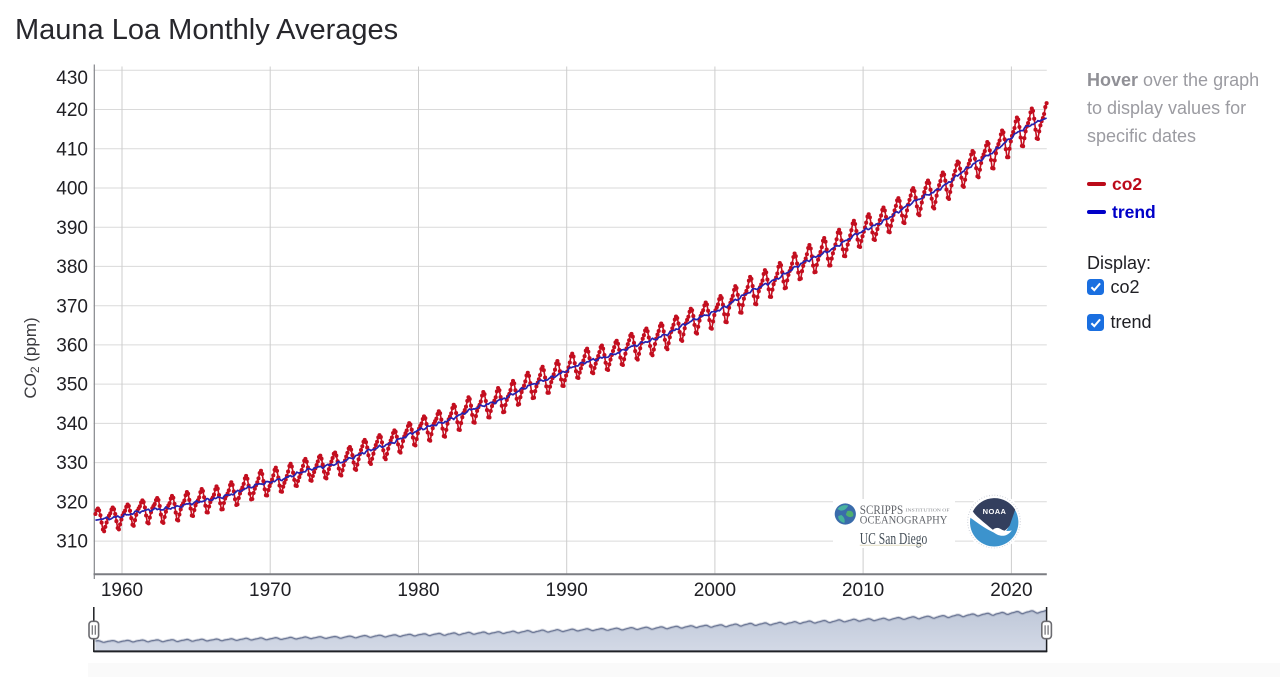 The width and height of the screenshot is (1280, 682). What do you see at coordinates (1011, 590) in the screenshot?
I see `svg-text: 2020` at bounding box center [1011, 590].